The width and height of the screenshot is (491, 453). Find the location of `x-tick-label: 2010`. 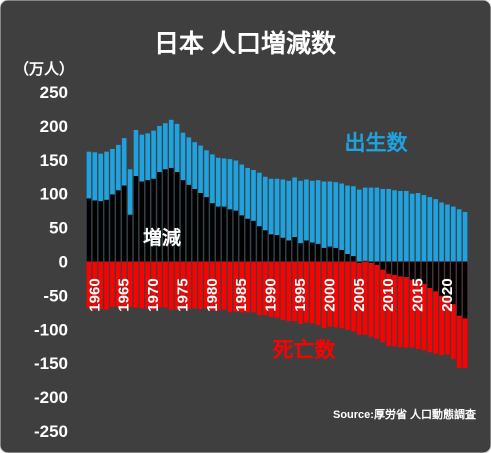

x-tick-label: 2010 is located at coordinates (388, 294).